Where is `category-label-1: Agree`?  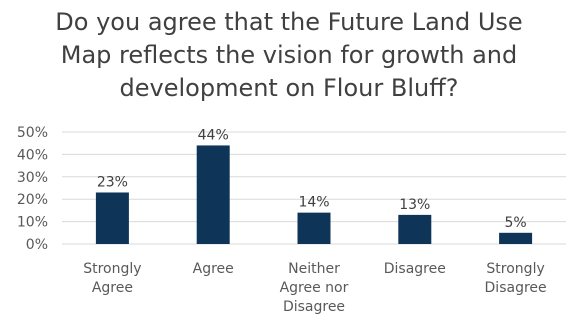
category-label-1: Agree is located at coordinates (213, 269).